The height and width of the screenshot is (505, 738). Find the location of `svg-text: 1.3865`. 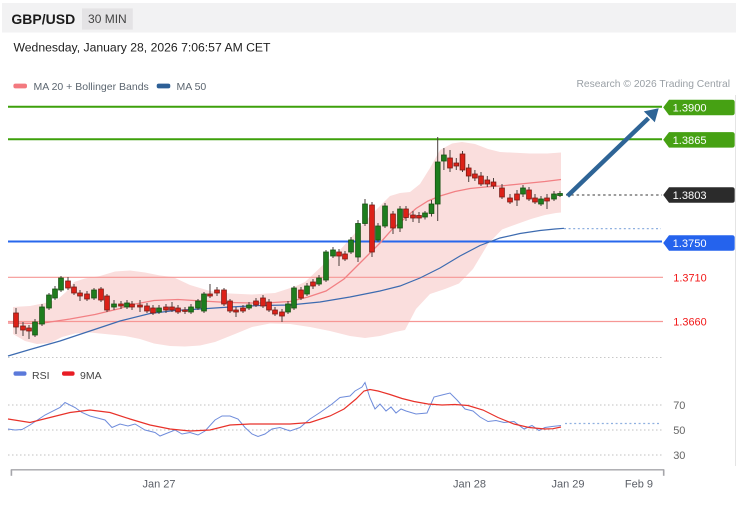

svg-text: 1.3865 is located at coordinates (690, 141).